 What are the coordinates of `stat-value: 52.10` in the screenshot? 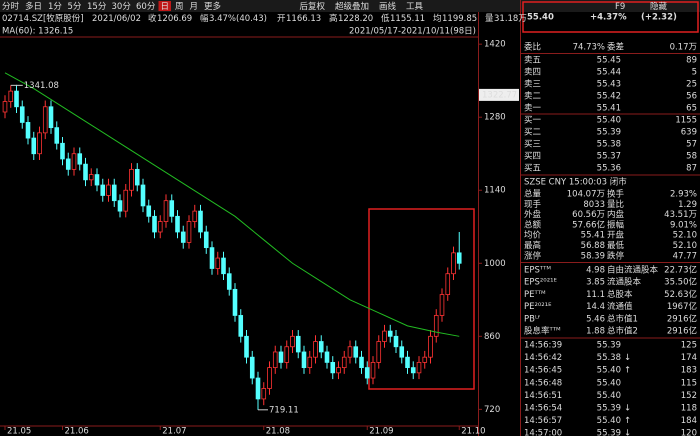 It's located at (685, 236).